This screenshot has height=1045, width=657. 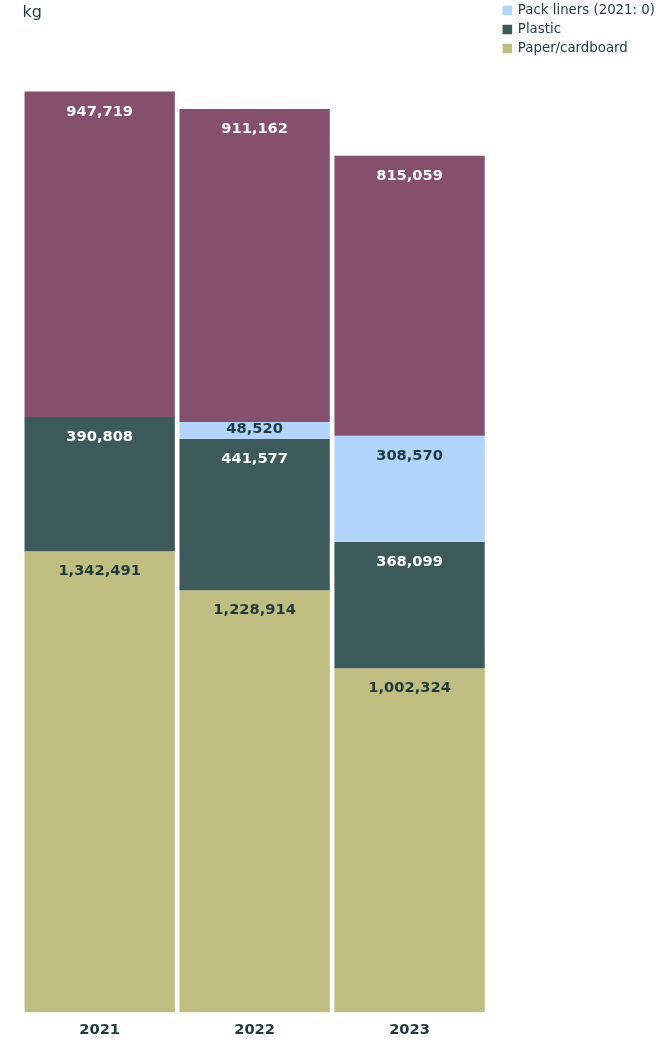 I want to click on data-label: 1,002,324, so click(x=409, y=687).